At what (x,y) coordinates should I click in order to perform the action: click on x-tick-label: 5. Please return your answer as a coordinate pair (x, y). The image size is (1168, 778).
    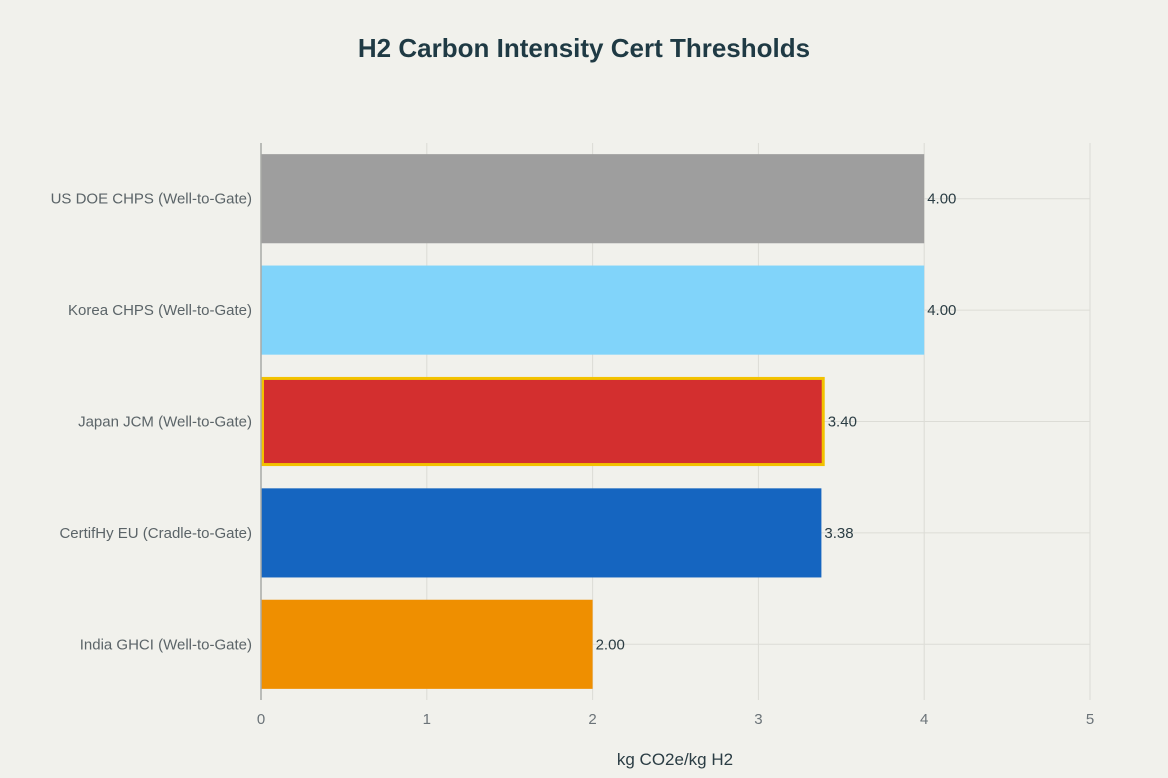
    Looking at the image, I should click on (1090, 719).